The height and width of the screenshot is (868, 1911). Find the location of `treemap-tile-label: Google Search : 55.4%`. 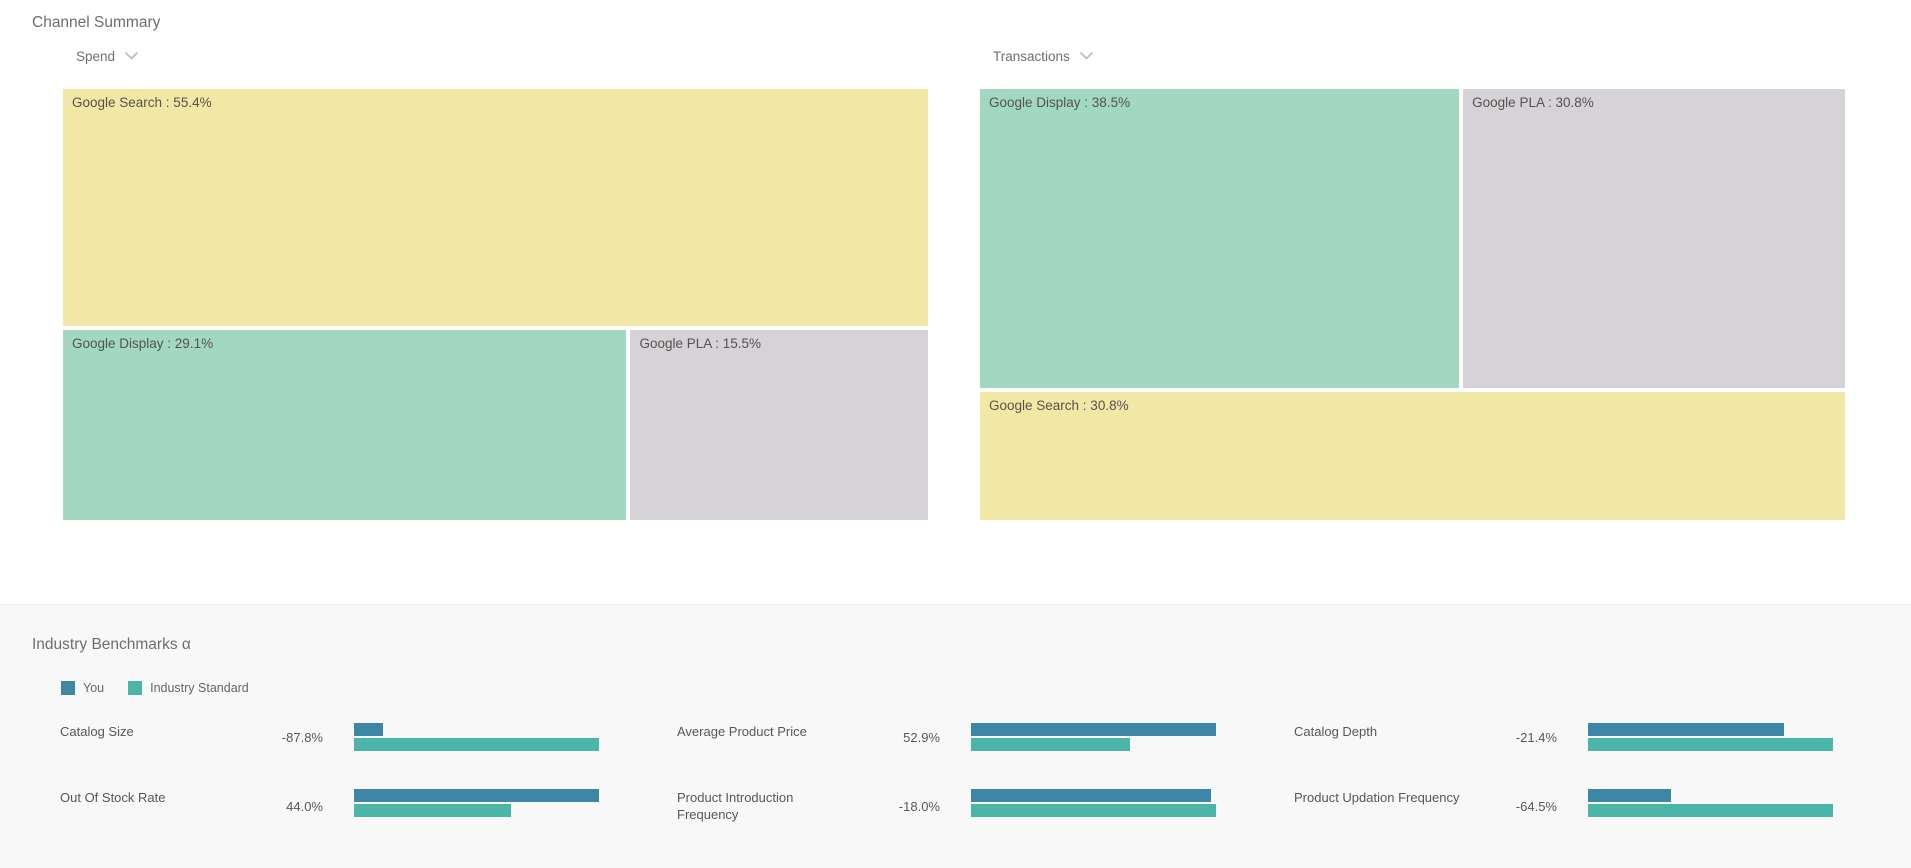

treemap-tile-label: Google Search : 55.4% is located at coordinates (142, 102).